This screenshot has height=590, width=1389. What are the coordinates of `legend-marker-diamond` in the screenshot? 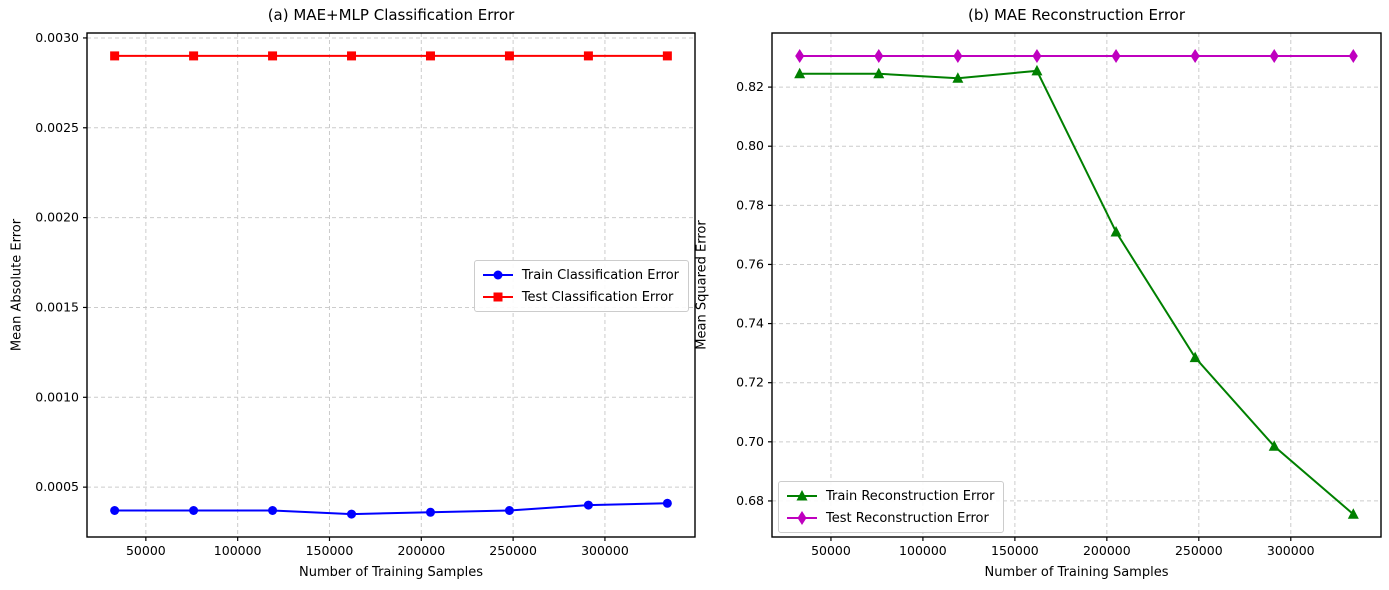 It's located at (802, 518).